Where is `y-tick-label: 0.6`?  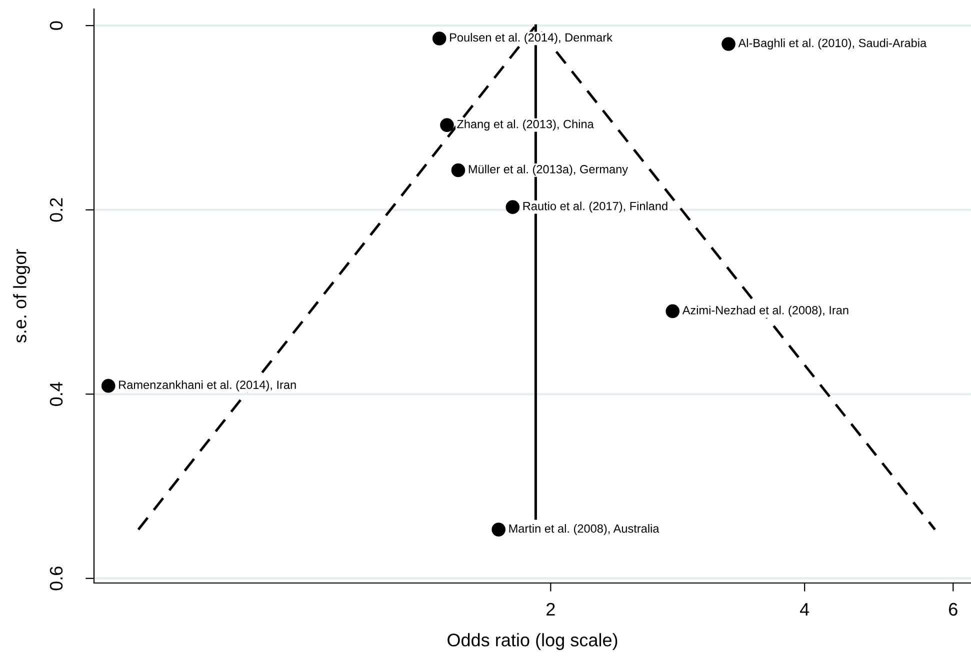 y-tick-label: 0.6 is located at coordinates (56, 578).